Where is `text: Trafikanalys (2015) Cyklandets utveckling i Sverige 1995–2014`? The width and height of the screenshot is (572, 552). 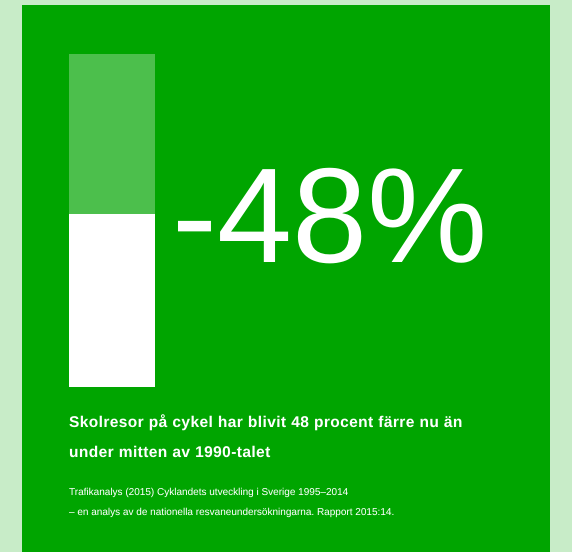
text: Trafikanalys (2015) Cyklandets utveckling i Sverige 1995–2014 is located at coordinates (209, 492).